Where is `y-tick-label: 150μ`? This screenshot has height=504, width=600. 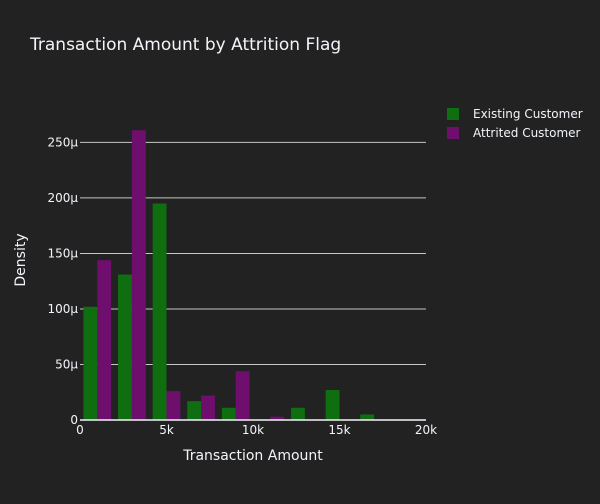
y-tick-label: 150μ is located at coordinates (62, 253).